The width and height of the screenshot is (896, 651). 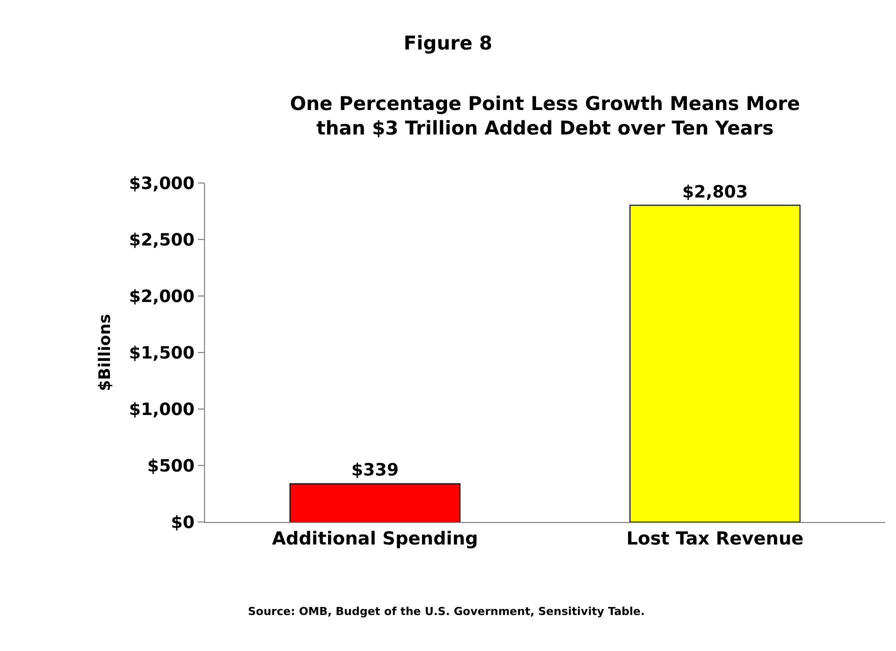 I want to click on x-tick-label: Additional Spending, so click(x=375, y=539).